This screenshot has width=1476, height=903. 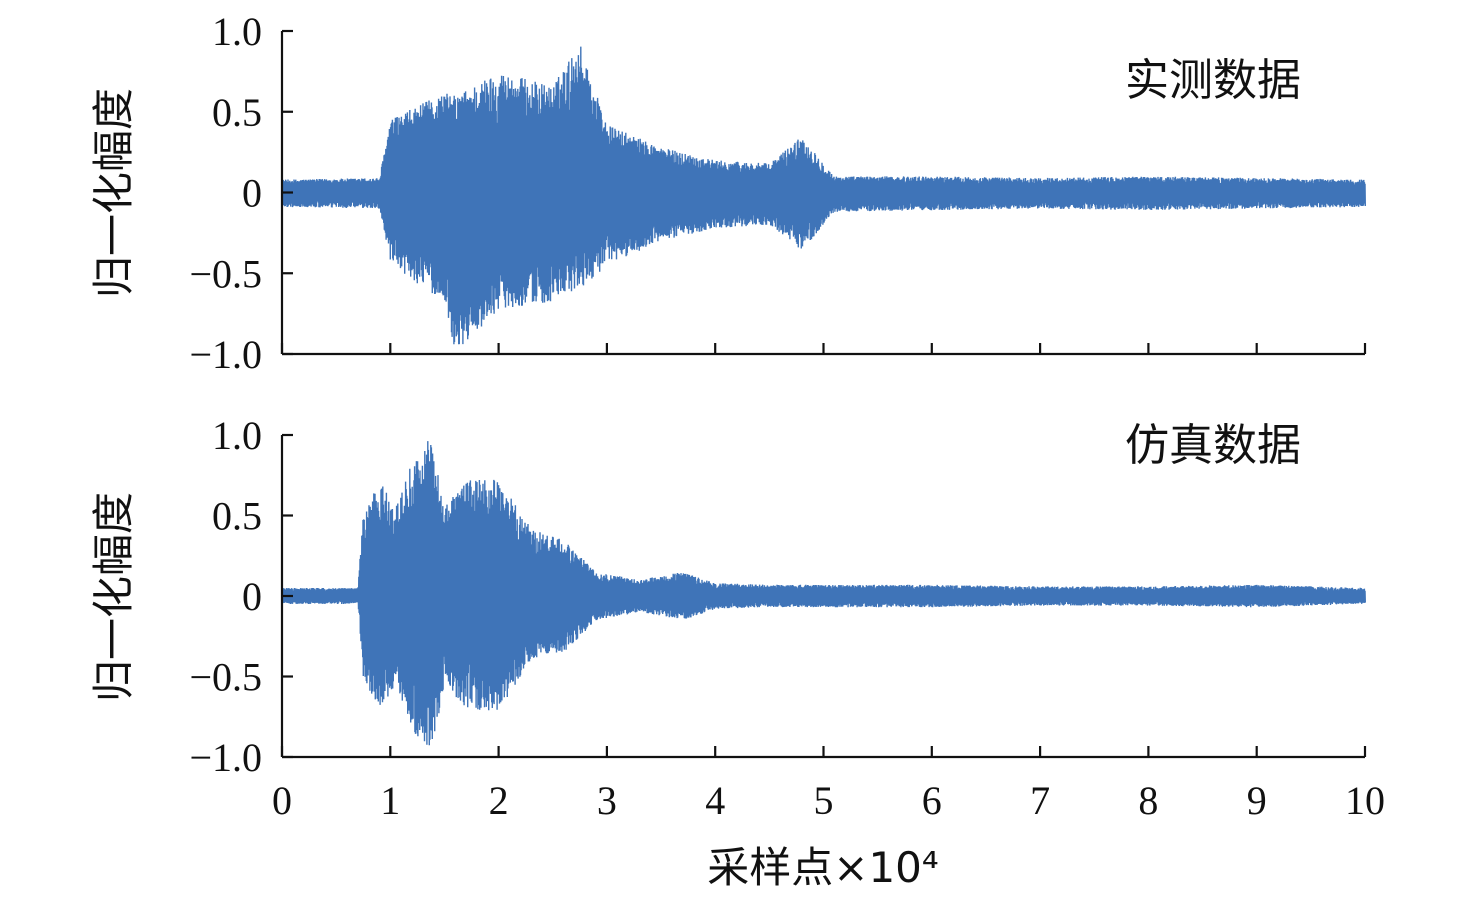 What do you see at coordinates (715, 800) in the screenshot?
I see `x-tick-label: 4` at bounding box center [715, 800].